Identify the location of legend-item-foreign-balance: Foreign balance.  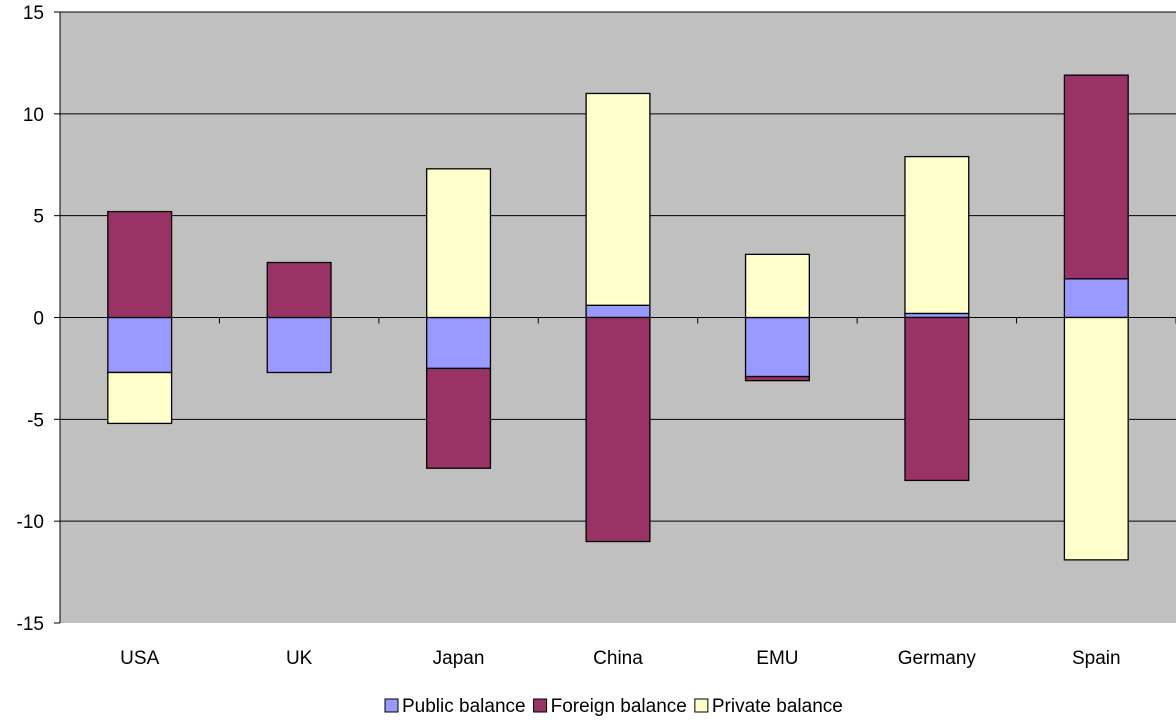
(610, 706).